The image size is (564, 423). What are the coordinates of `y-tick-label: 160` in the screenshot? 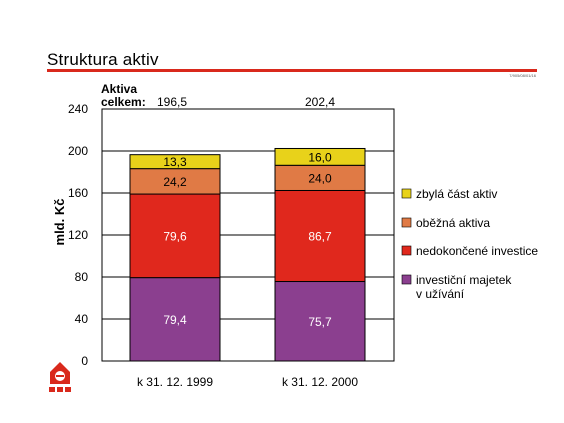 It's located at (78, 193).